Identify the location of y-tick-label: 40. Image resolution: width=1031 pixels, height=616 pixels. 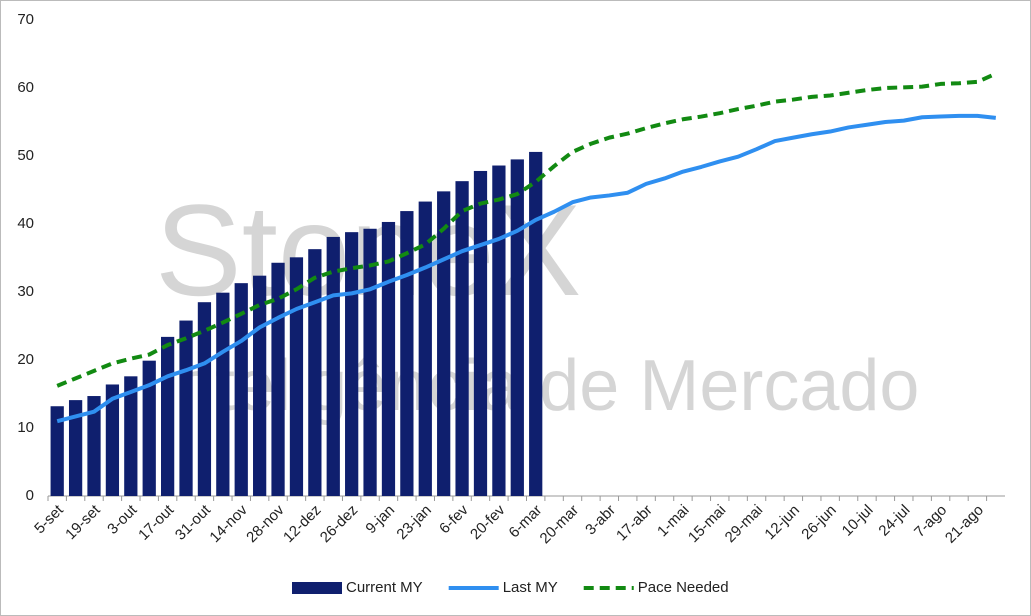
(25, 223).